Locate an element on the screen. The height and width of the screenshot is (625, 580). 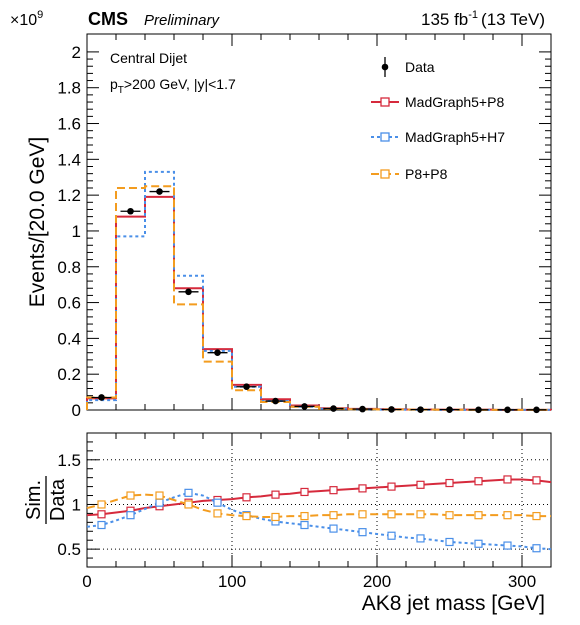
ratio-y-title-numerator: Sim. is located at coordinates (34, 500).